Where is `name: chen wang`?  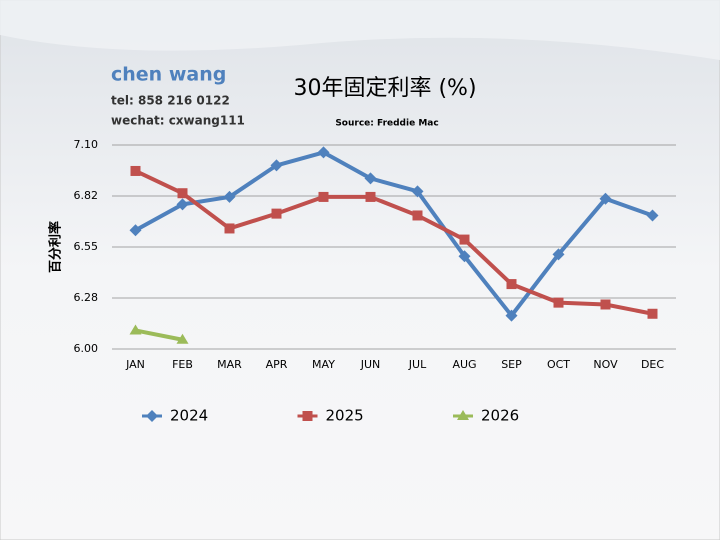 name: chen wang is located at coordinates (168, 75).